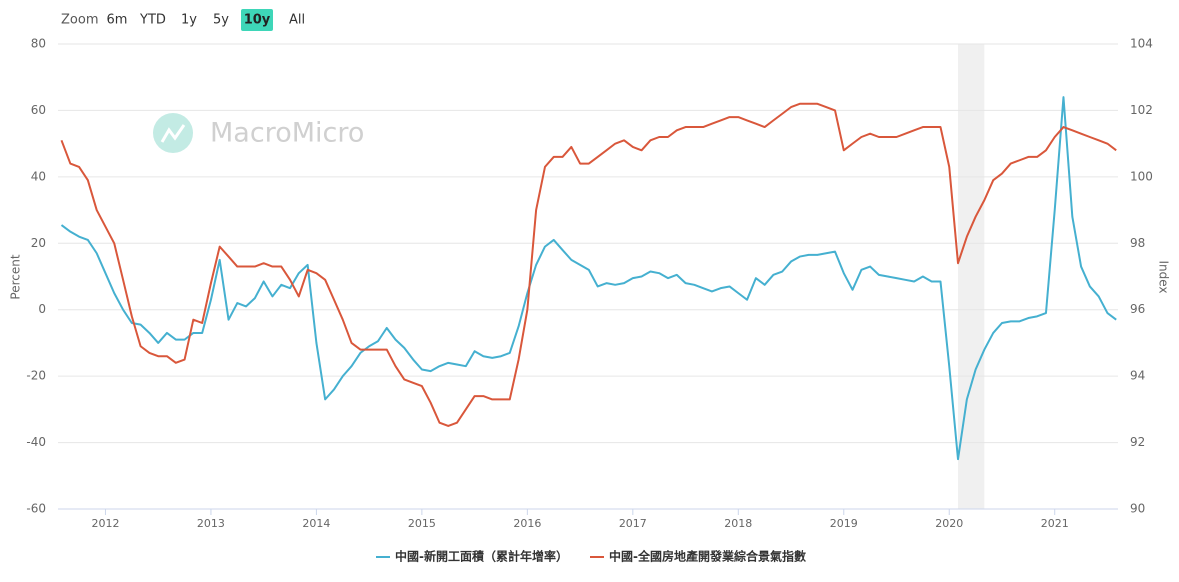  I want to click on x-tick-label: 2020, so click(949, 523).